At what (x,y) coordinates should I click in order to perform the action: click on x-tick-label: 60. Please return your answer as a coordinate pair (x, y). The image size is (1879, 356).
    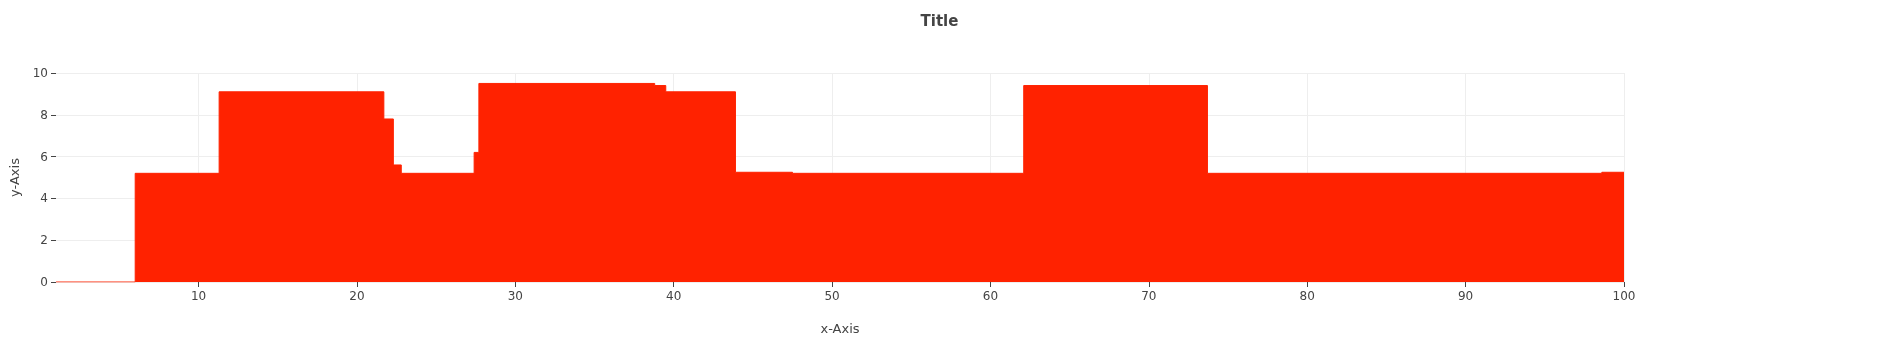
    Looking at the image, I should click on (990, 296).